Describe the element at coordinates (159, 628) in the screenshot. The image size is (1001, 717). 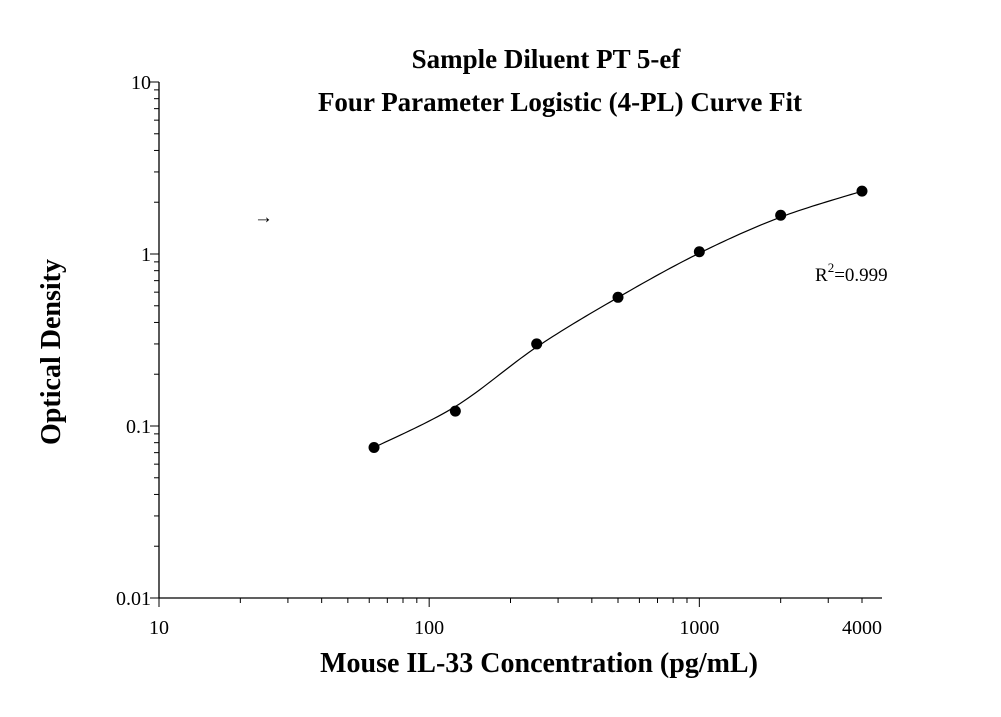
I see `x-tick-label: 10` at that location.